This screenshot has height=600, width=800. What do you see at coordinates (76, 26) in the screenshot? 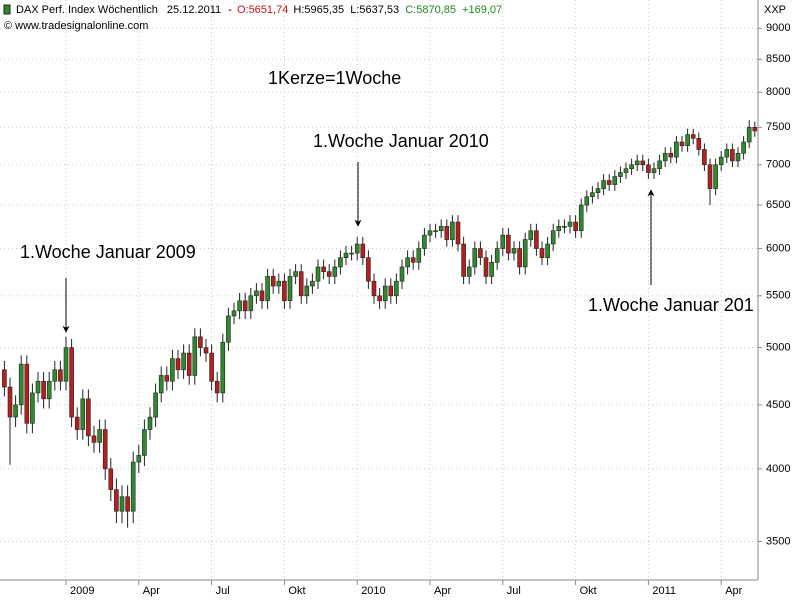
I see `source: © www.tradesignalonline.com` at bounding box center [76, 26].